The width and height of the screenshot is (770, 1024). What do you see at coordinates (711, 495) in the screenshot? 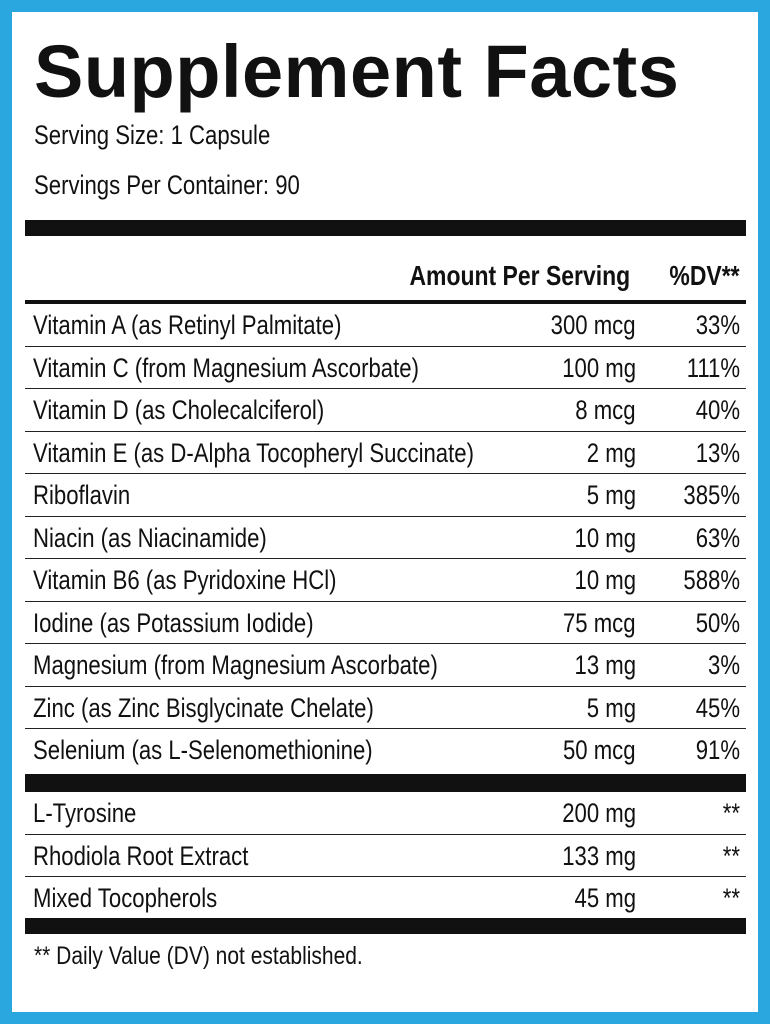
I see `ingredient-dv: 385%` at bounding box center [711, 495].